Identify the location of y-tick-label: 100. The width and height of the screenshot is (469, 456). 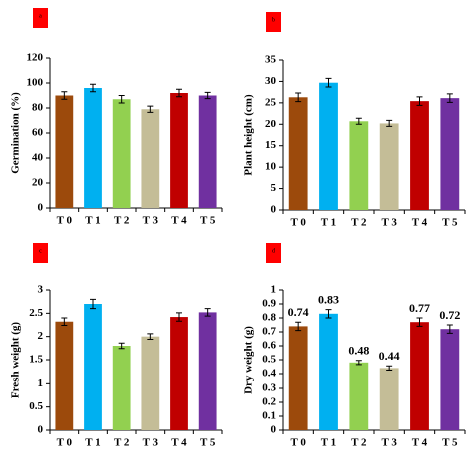
(35, 83).